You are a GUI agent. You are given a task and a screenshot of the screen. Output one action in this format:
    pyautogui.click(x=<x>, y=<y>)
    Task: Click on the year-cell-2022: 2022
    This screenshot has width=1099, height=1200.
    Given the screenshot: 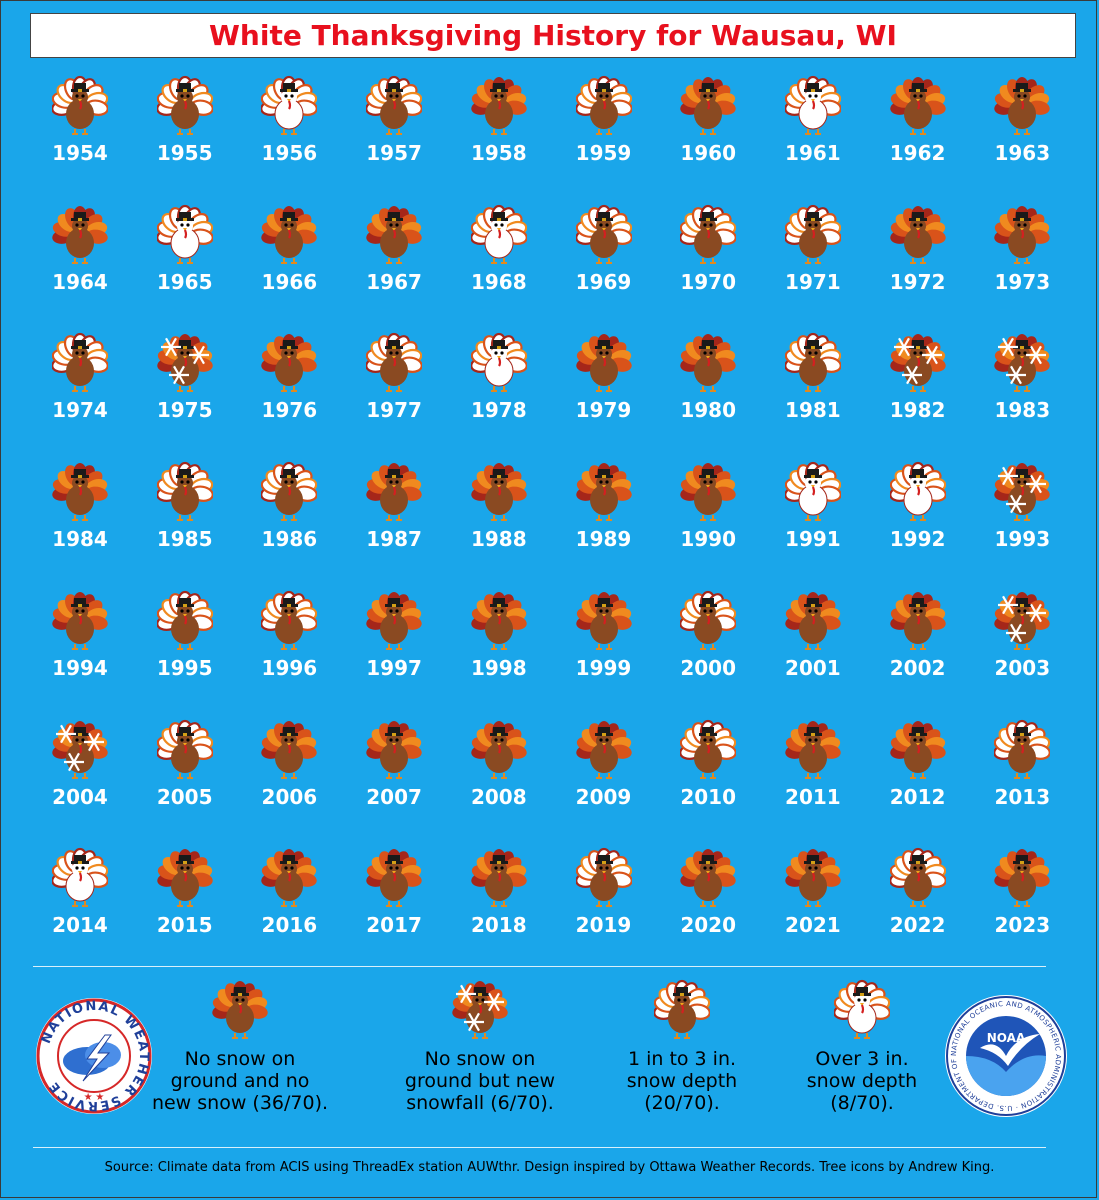 What is the action you would take?
    pyautogui.click(x=918, y=901)
    